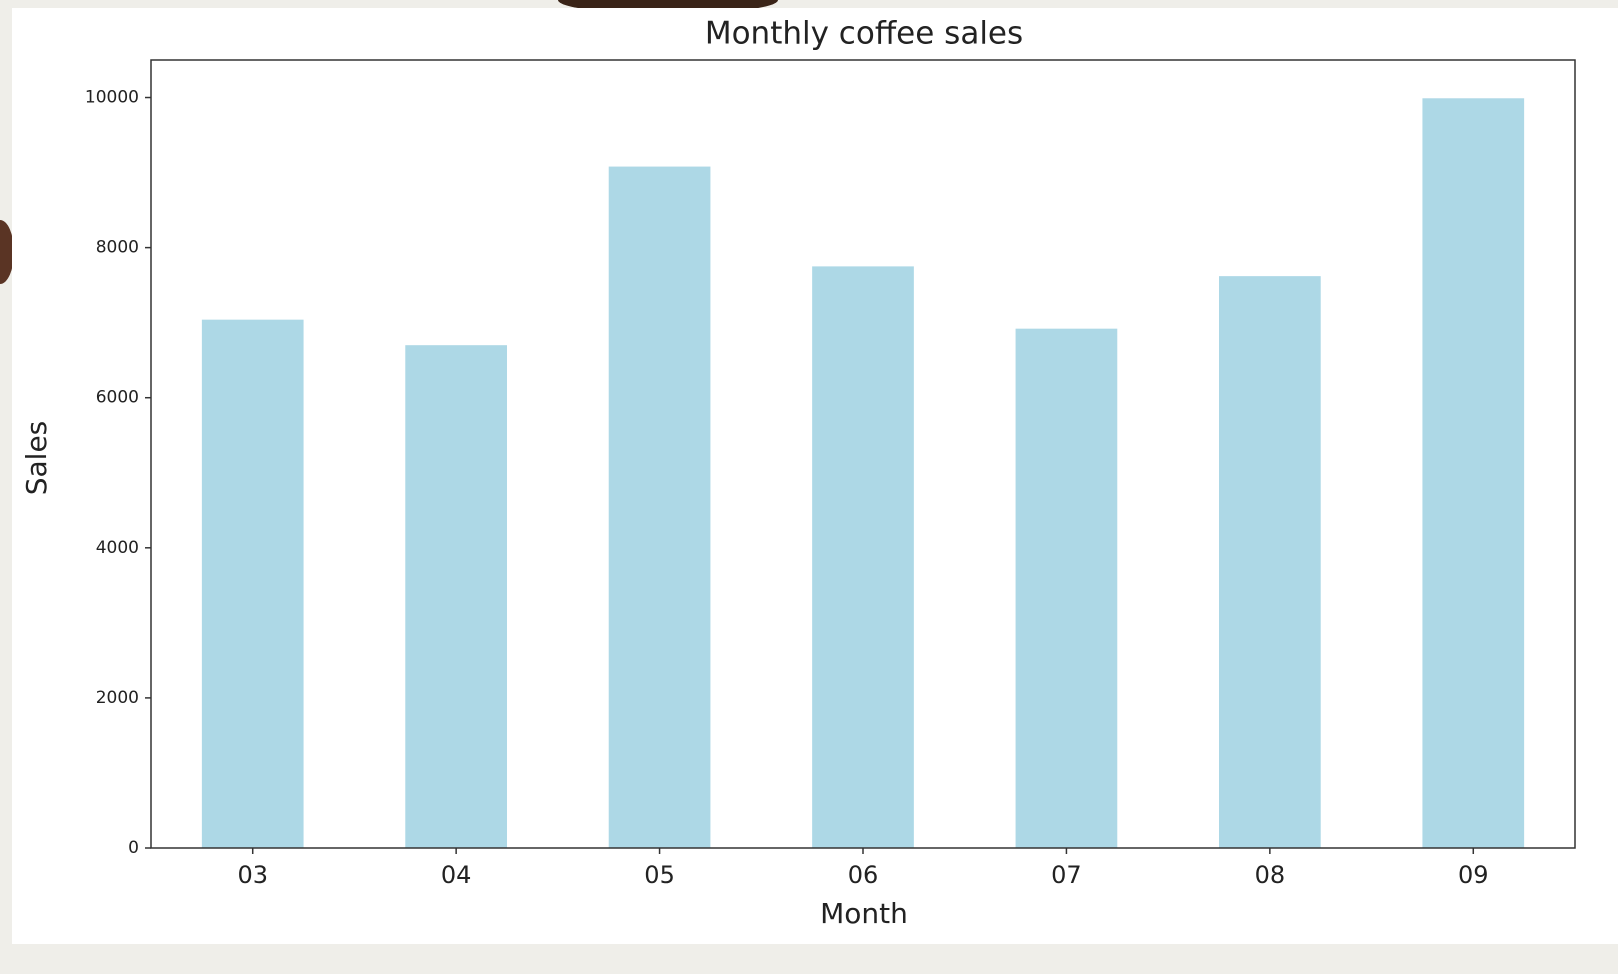  What do you see at coordinates (864, 913) in the screenshot?
I see `x-axis-label: Month` at bounding box center [864, 913].